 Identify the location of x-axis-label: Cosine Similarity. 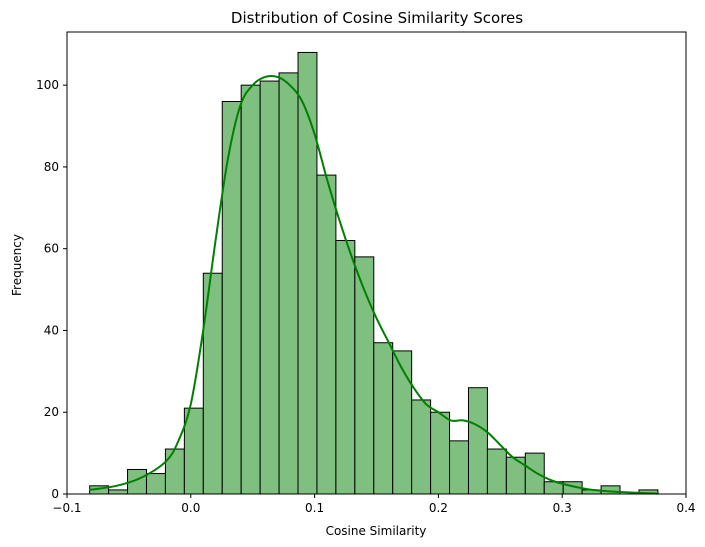
(376, 531).